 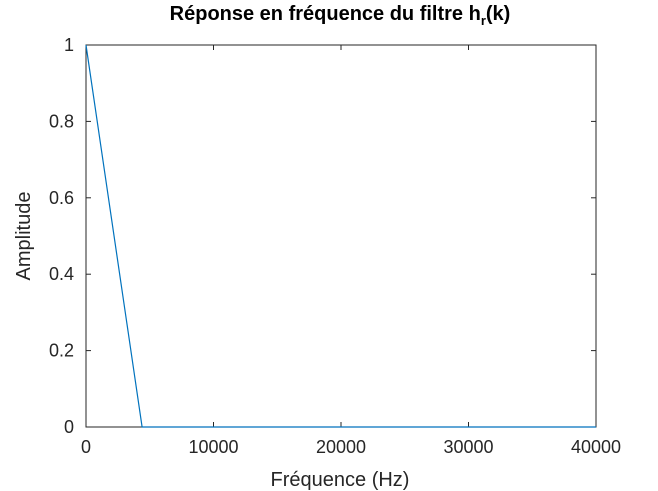 What do you see at coordinates (69, 427) in the screenshot?
I see `y-tick-label: 0` at bounding box center [69, 427].